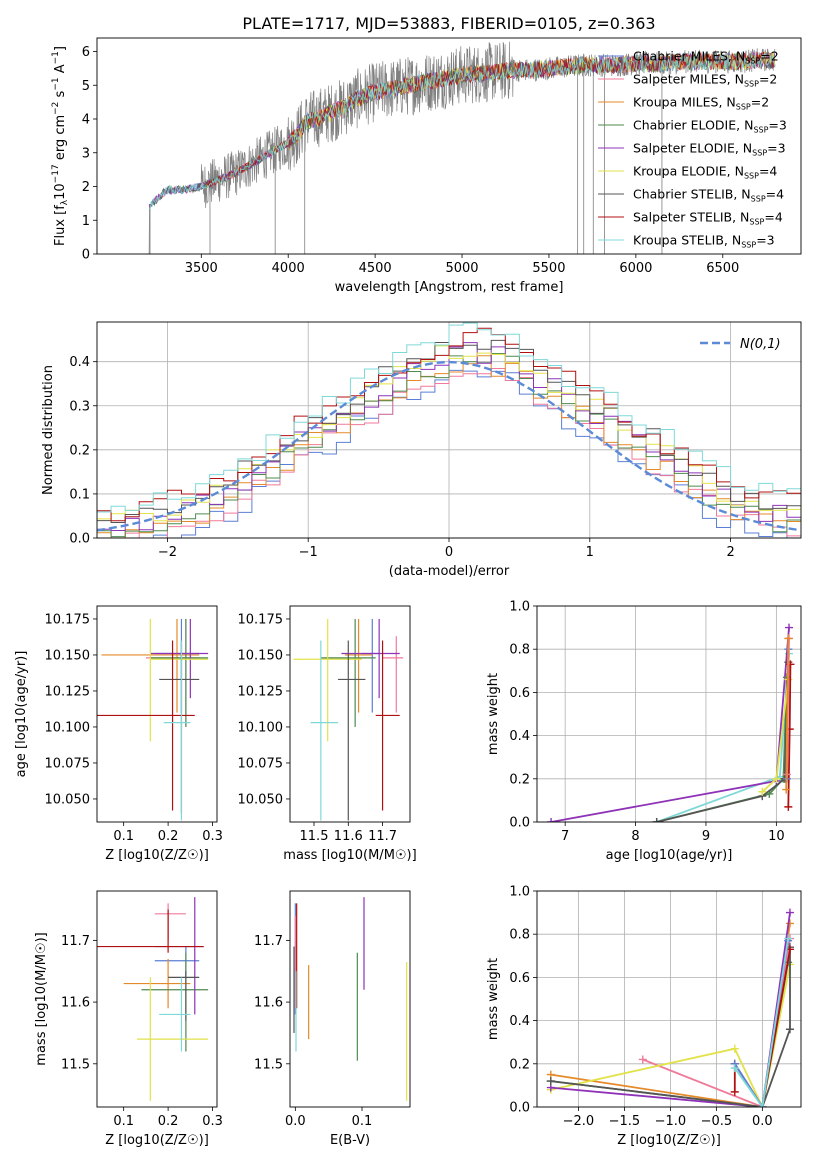 The width and height of the screenshot is (819, 1170). What do you see at coordinates (722, 268) in the screenshot?
I see `x-tick-label: 6500` at bounding box center [722, 268].